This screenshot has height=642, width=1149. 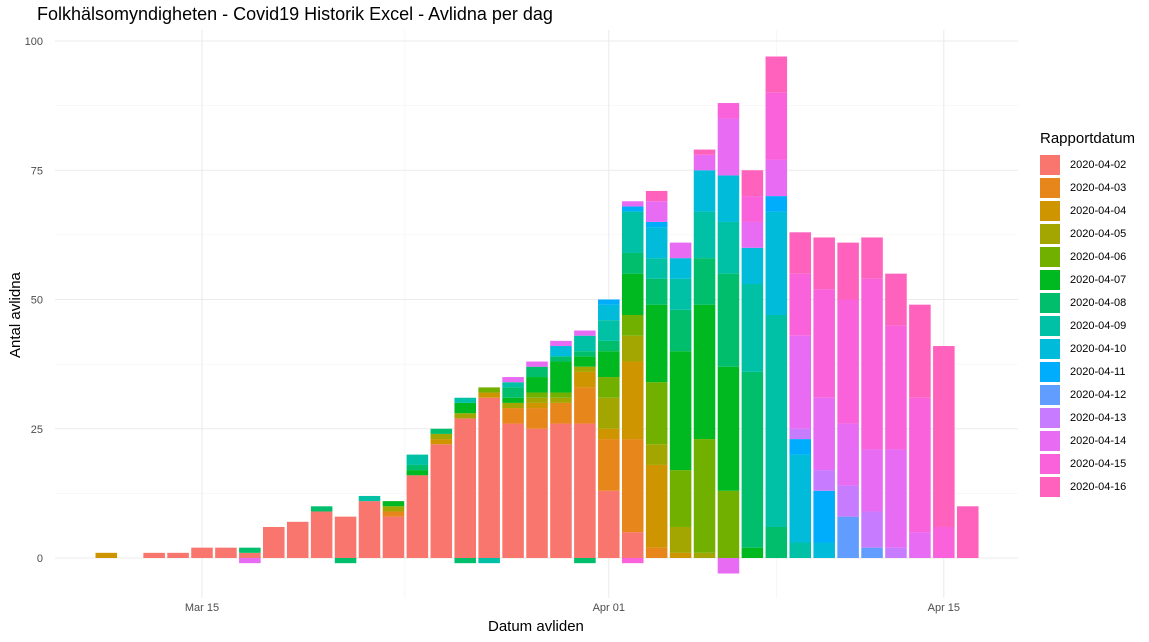 I want to click on legend-title: Rapportdatum, so click(x=1088, y=138).